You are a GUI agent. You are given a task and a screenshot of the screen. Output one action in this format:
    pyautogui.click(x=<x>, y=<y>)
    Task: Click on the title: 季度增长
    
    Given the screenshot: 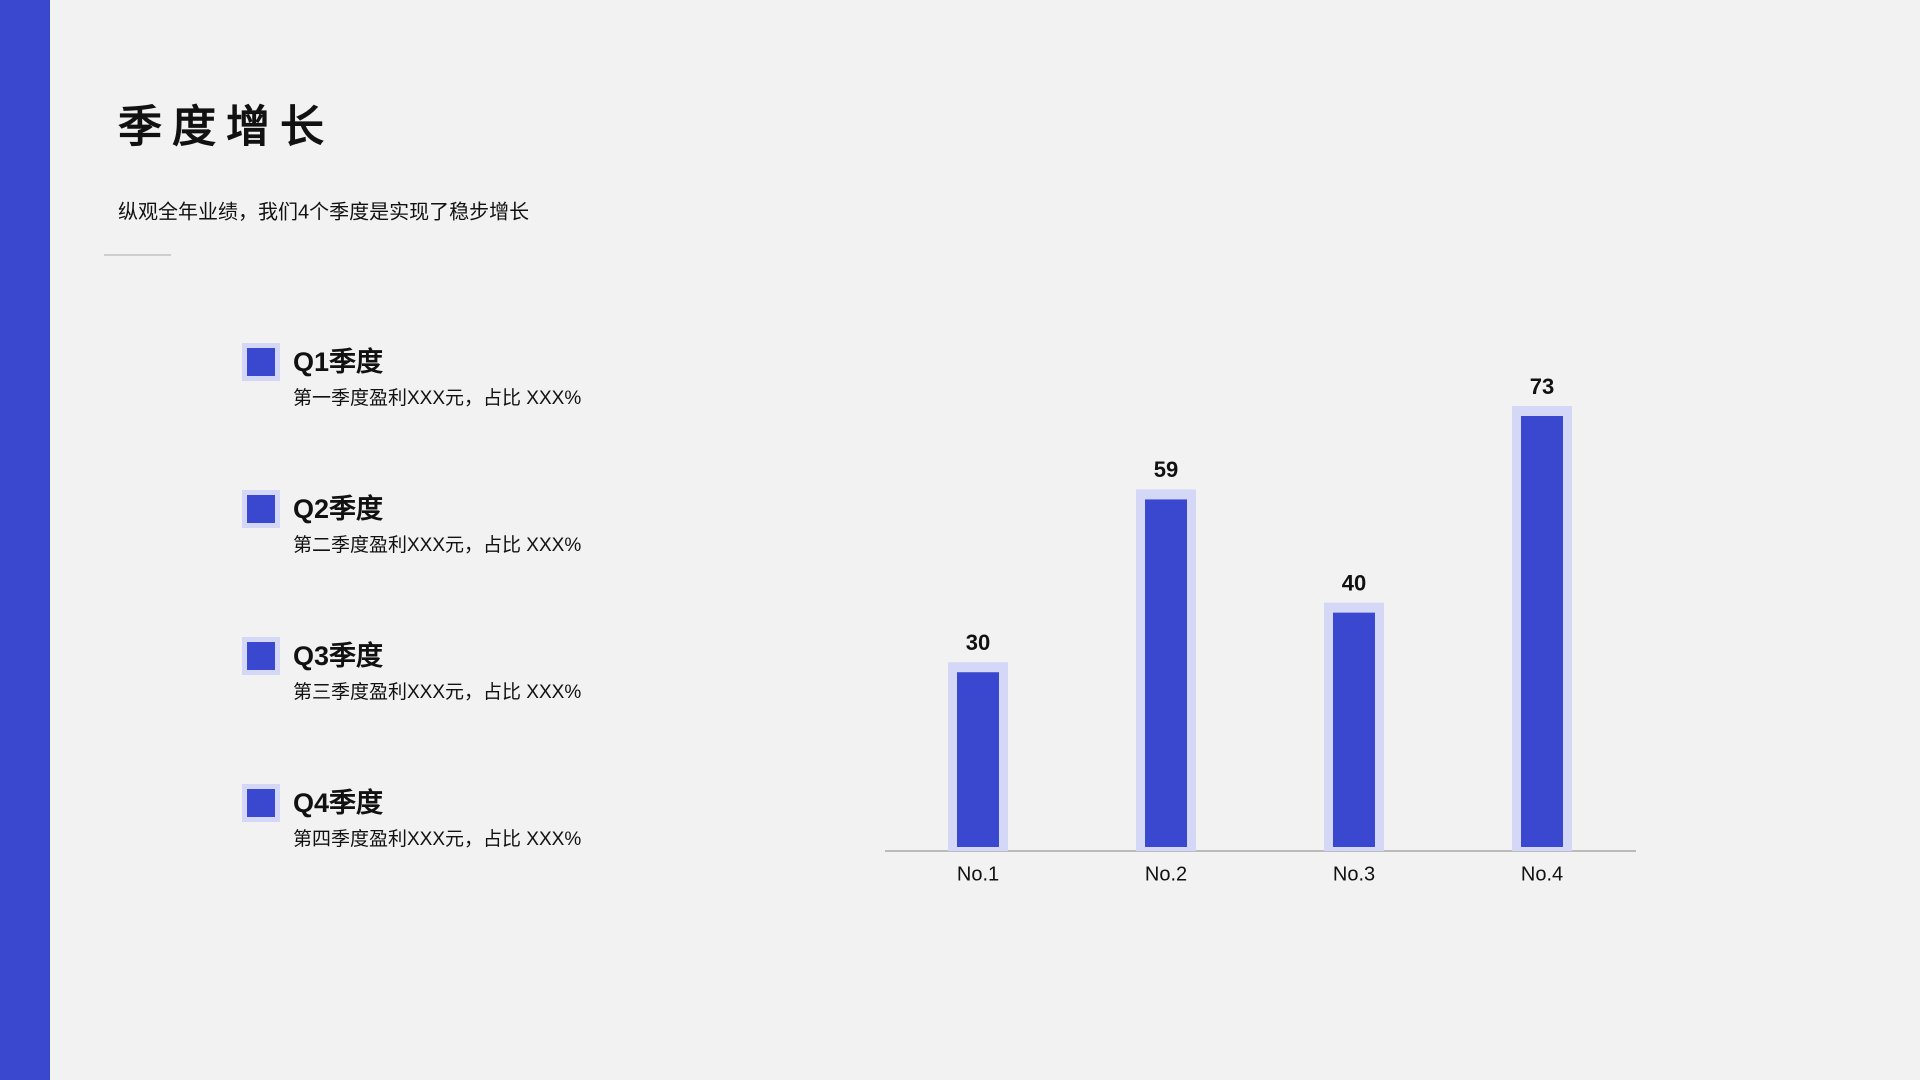 What is the action you would take?
    pyautogui.click(x=226, y=127)
    